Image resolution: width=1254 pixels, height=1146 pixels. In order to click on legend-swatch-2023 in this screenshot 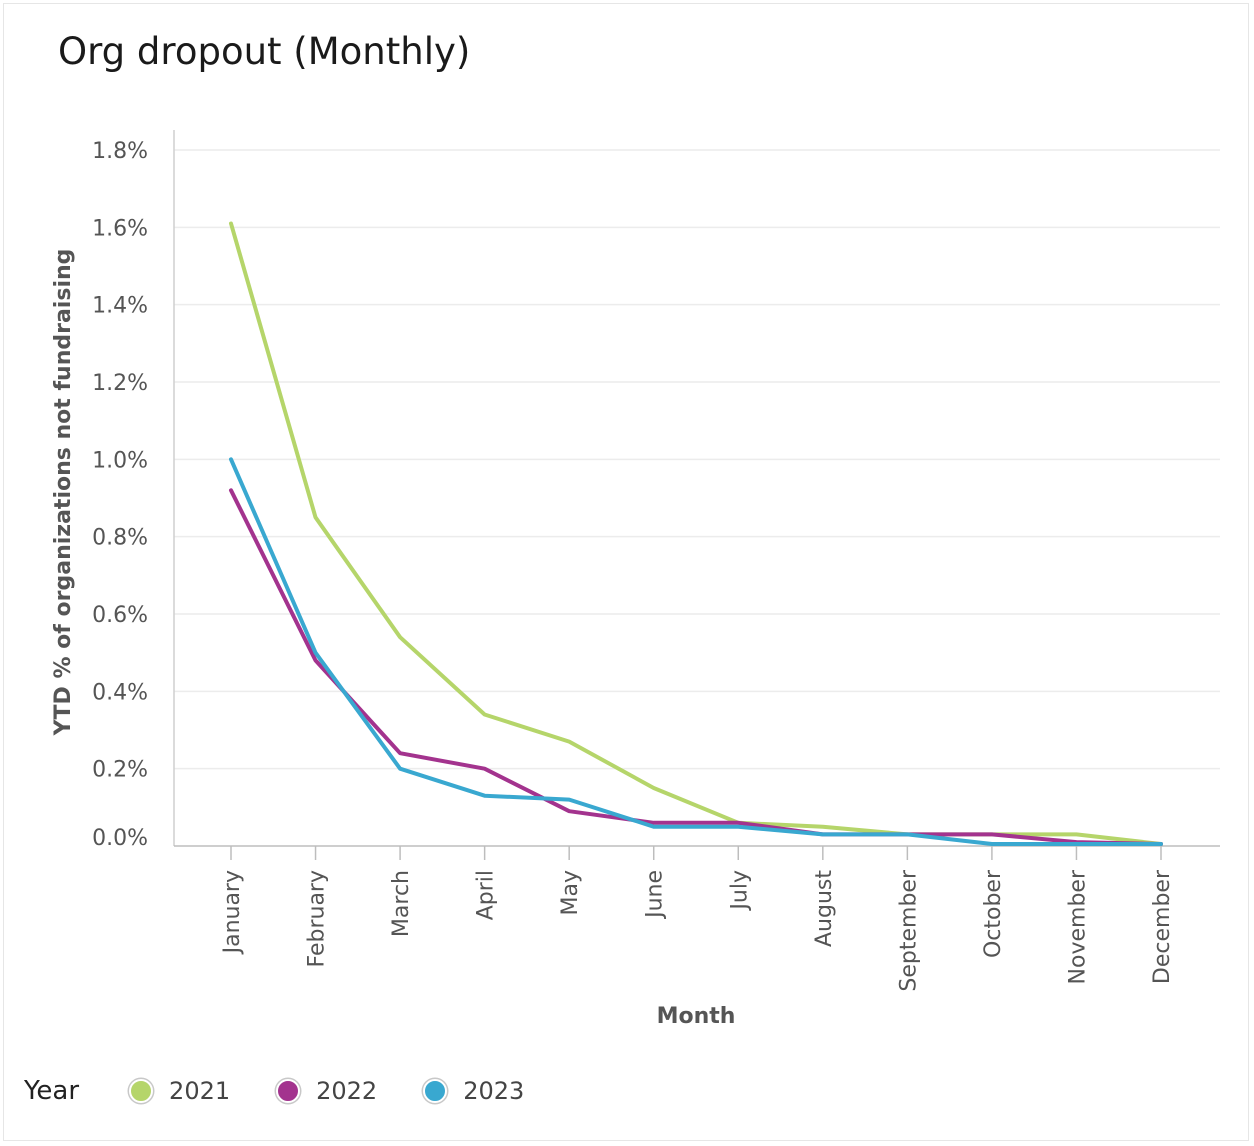, I will do `click(435, 1091)`.